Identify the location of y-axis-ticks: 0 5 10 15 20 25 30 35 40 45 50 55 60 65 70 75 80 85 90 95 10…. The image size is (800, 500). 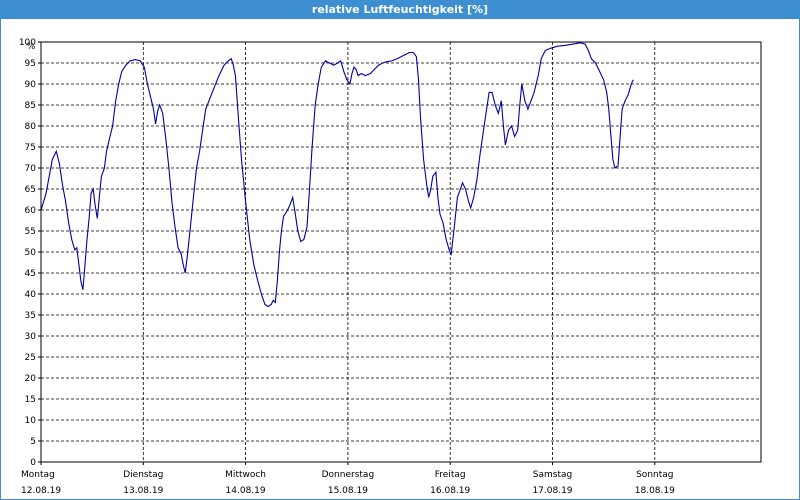
(30, 253).